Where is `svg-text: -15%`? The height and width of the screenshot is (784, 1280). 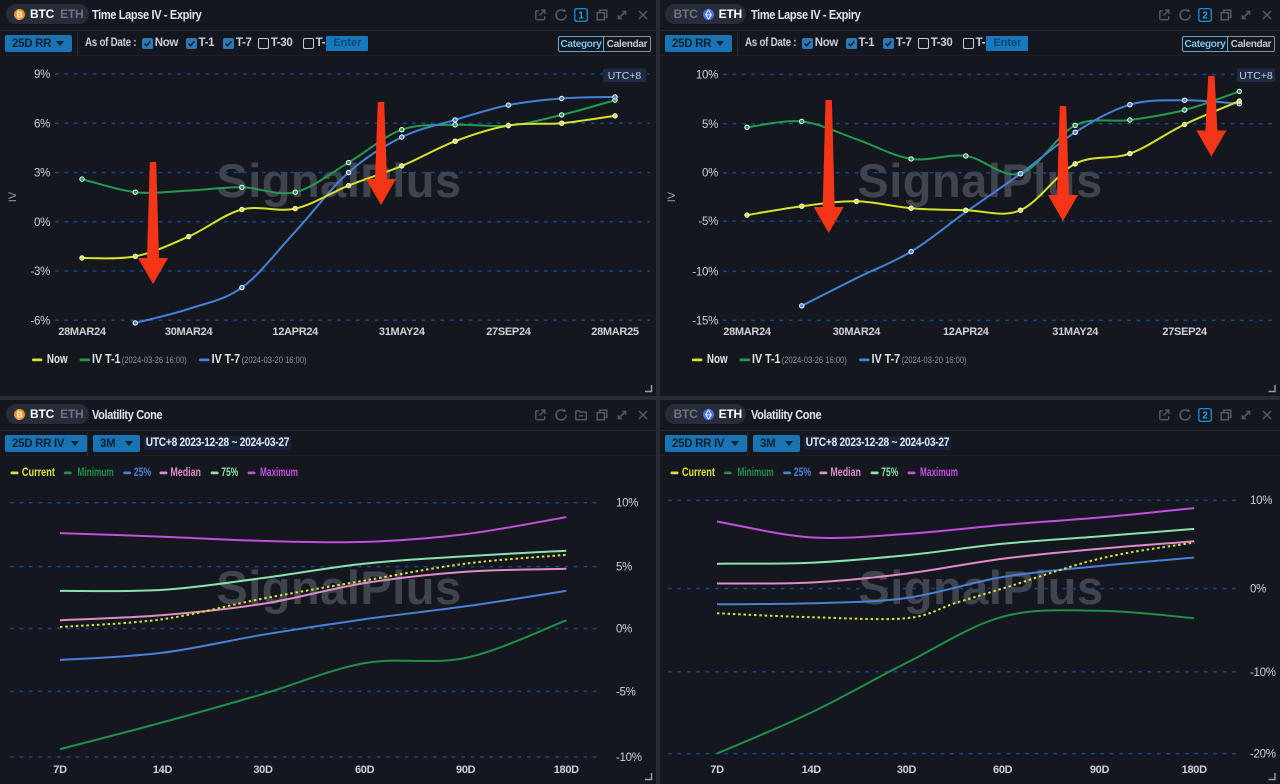
svg-text: -15% is located at coordinates (705, 321).